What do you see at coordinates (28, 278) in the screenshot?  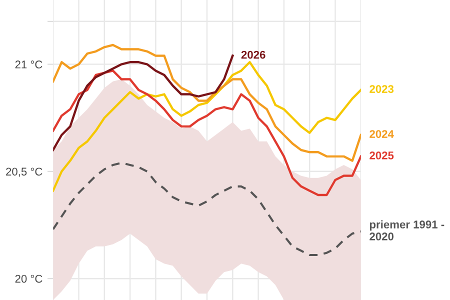 I see `y-tick-label: 20 °C` at bounding box center [28, 278].